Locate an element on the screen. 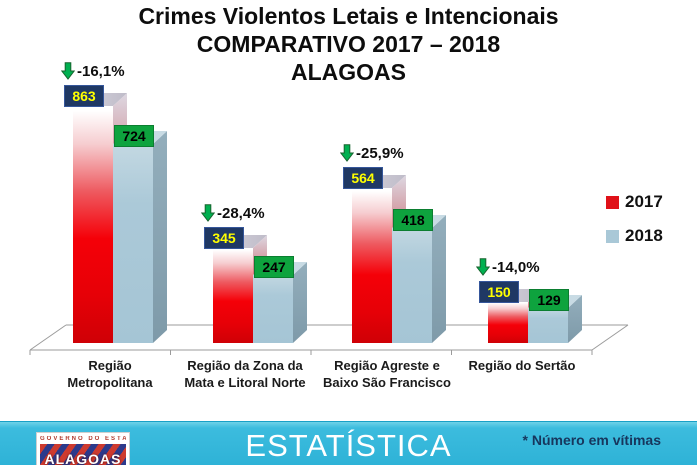 The height and width of the screenshot is (465, 697). category-label: Região do Sertão is located at coordinates (522, 365).